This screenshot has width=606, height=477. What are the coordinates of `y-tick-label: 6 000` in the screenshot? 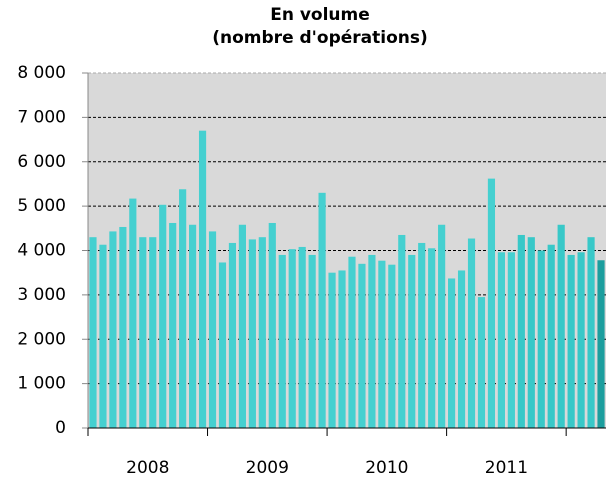 It's located at (41, 162).